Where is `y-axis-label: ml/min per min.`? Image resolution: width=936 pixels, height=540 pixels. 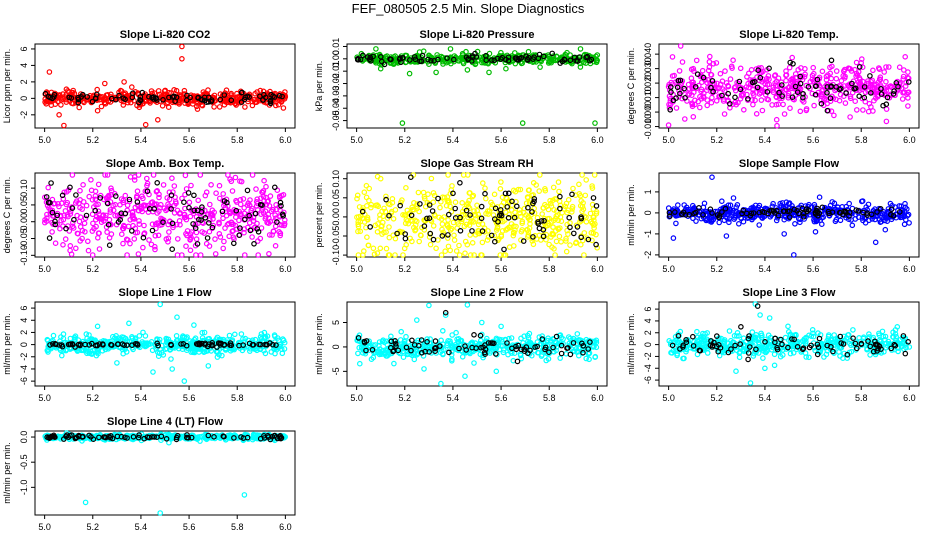 y-axis-label: ml/min per min. is located at coordinates (631, 215).